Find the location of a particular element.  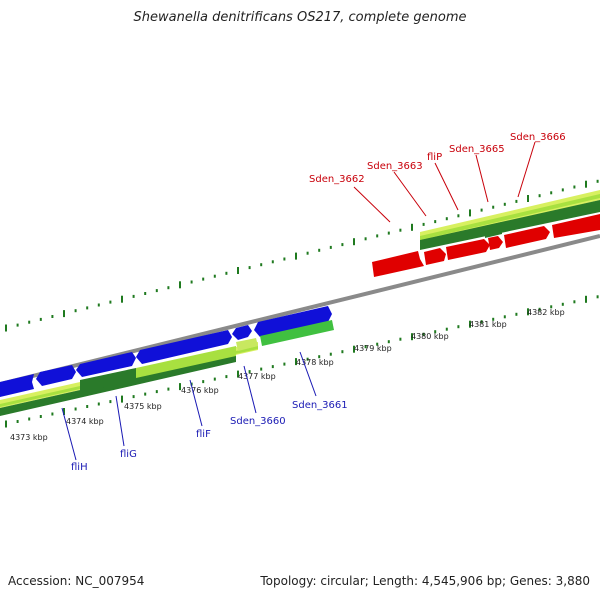

gene-flig-b is located at coordinates (106, 364).